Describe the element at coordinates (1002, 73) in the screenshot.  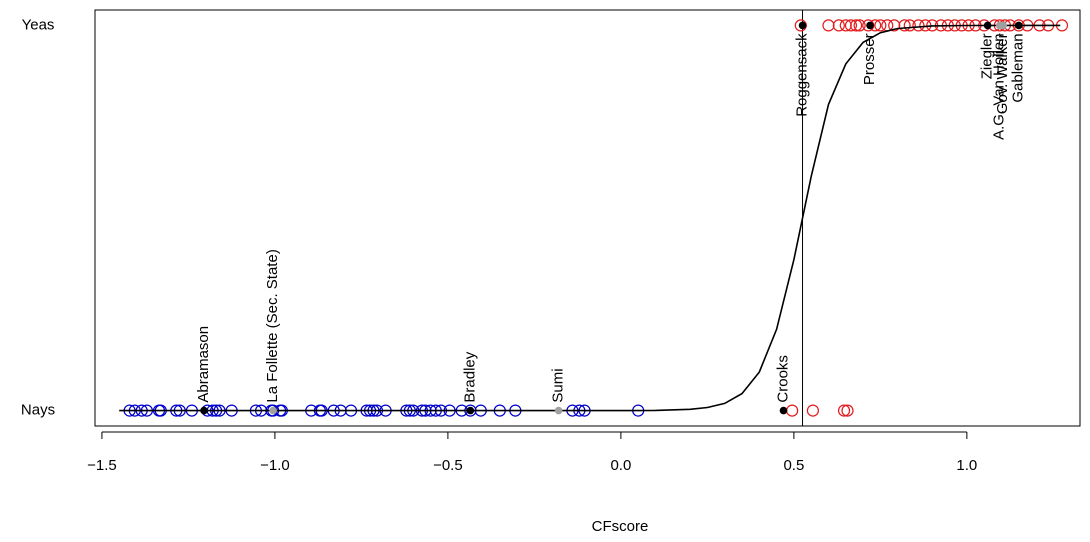
I see `point-label: Gov. Walker` at that location.